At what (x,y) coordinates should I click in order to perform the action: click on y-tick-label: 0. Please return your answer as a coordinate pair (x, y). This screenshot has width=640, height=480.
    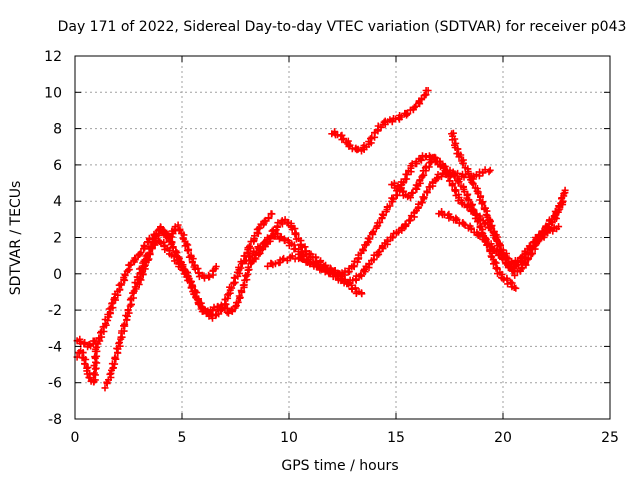
    Looking at the image, I should click on (57, 275).